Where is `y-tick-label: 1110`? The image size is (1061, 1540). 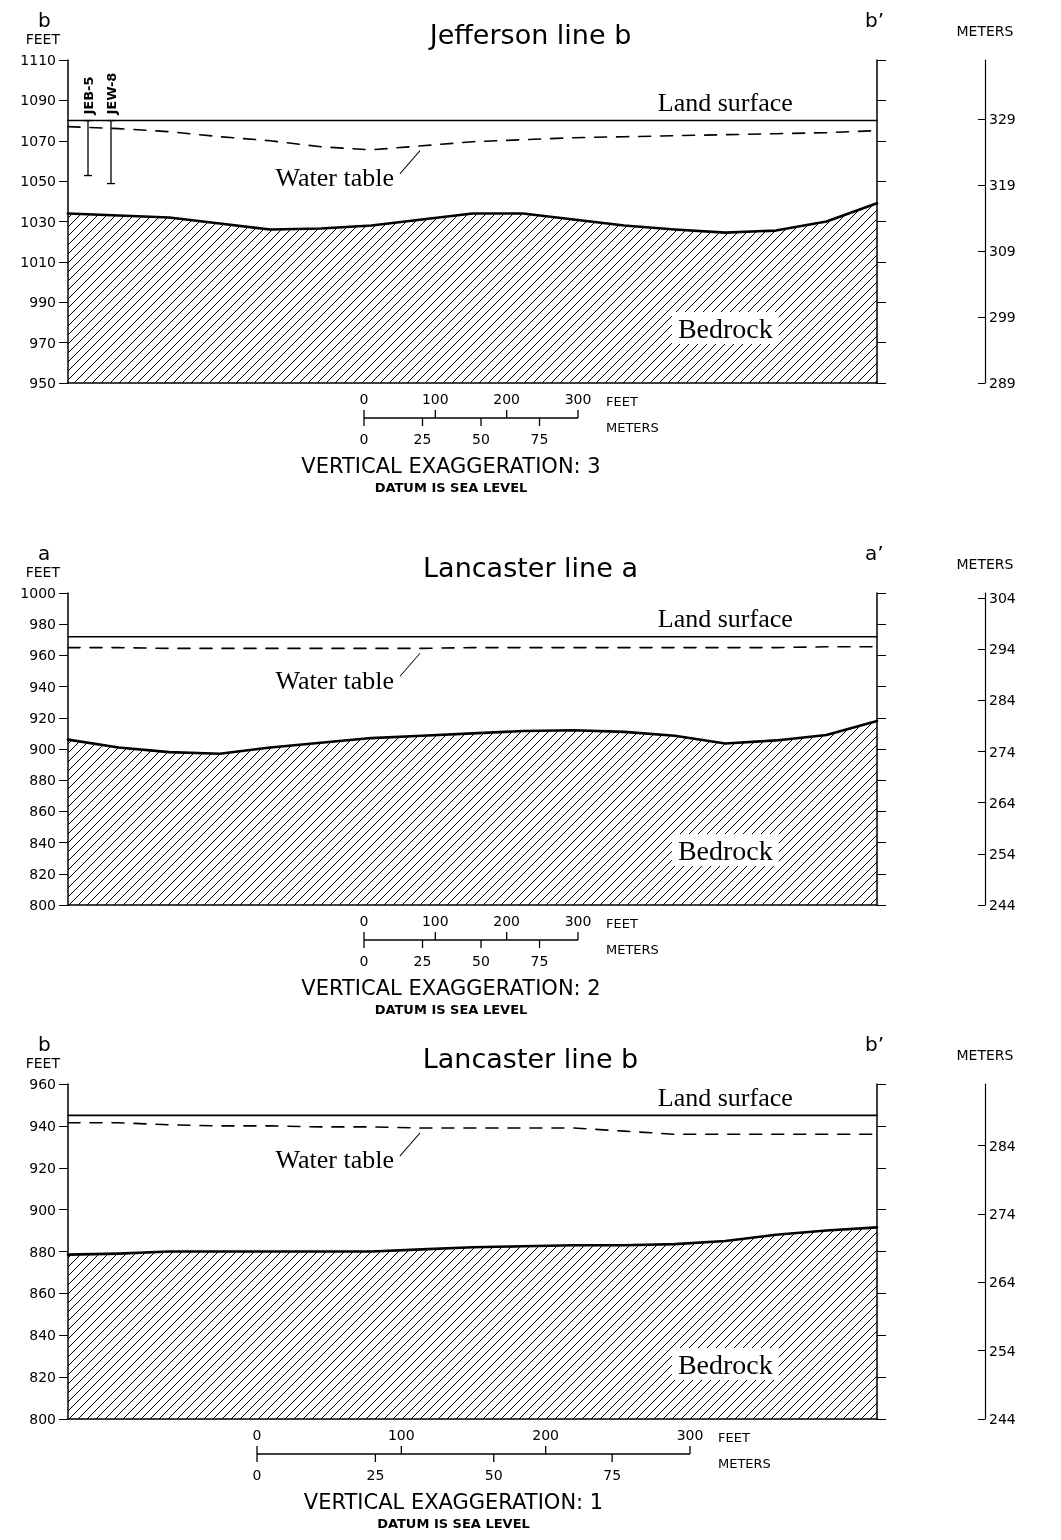
y-tick-label: 1110 is located at coordinates (38, 60).